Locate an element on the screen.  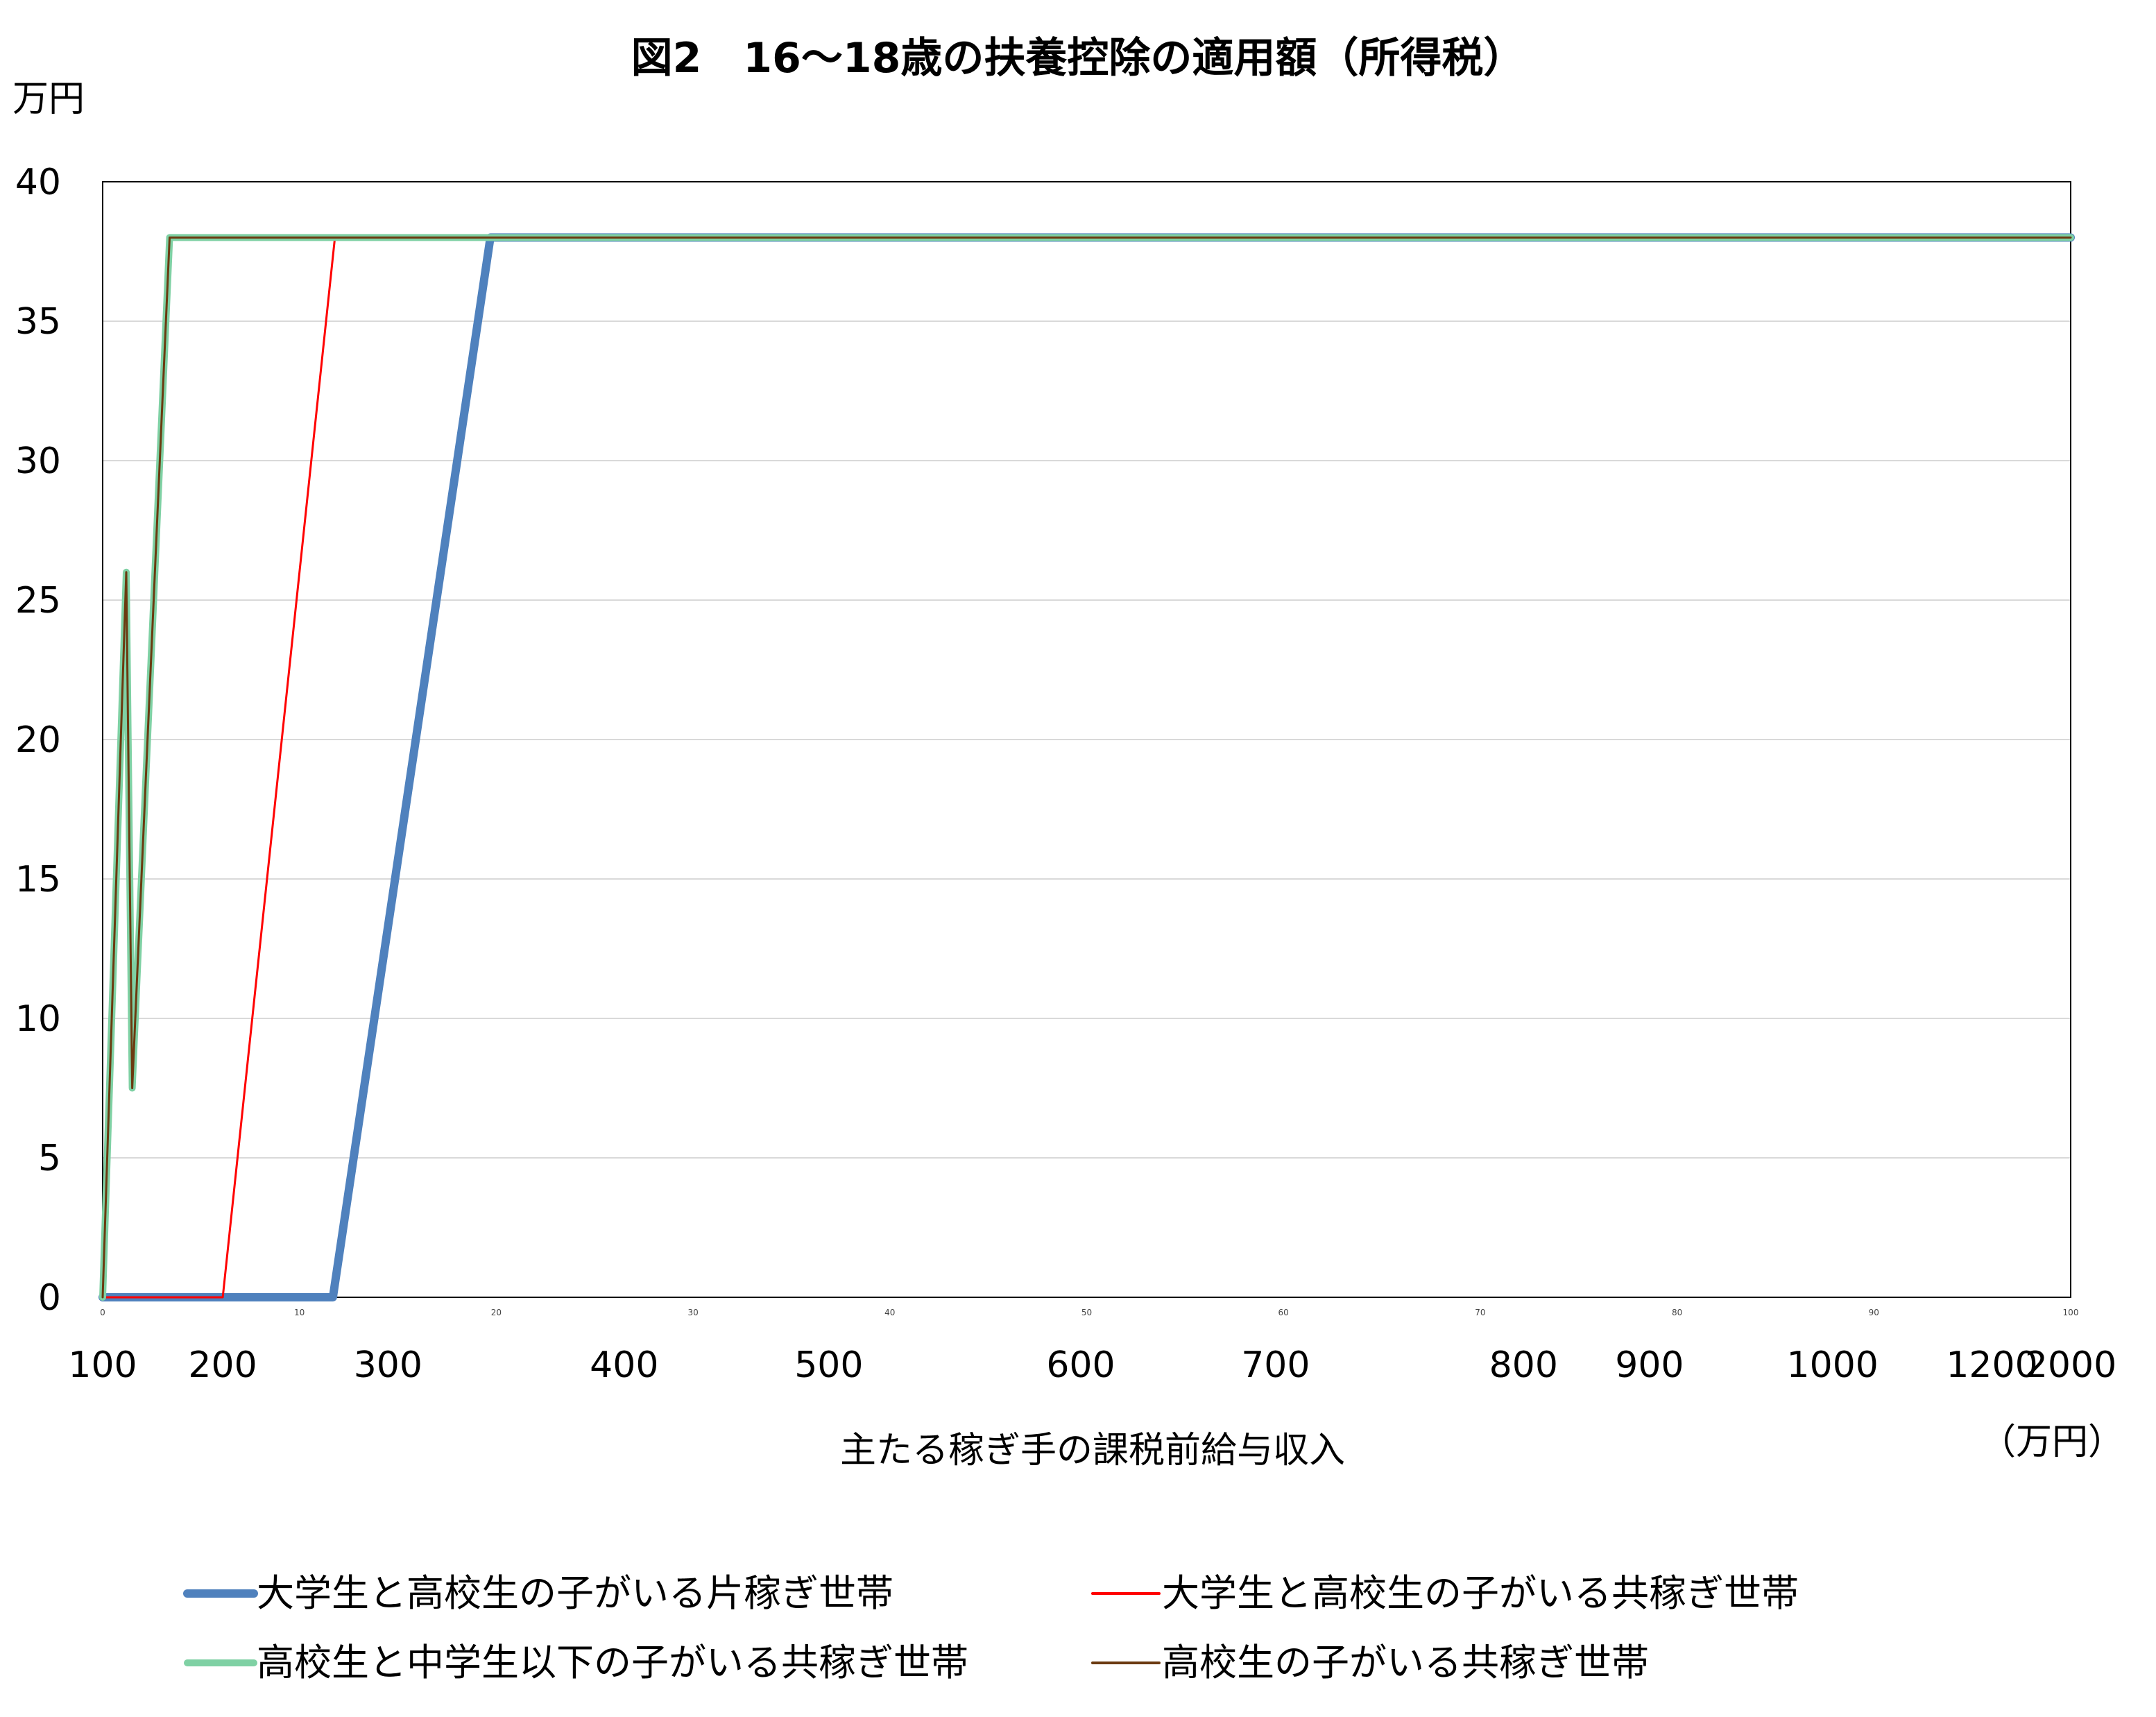
x-category-label: 800 is located at coordinates (1523, 1365).